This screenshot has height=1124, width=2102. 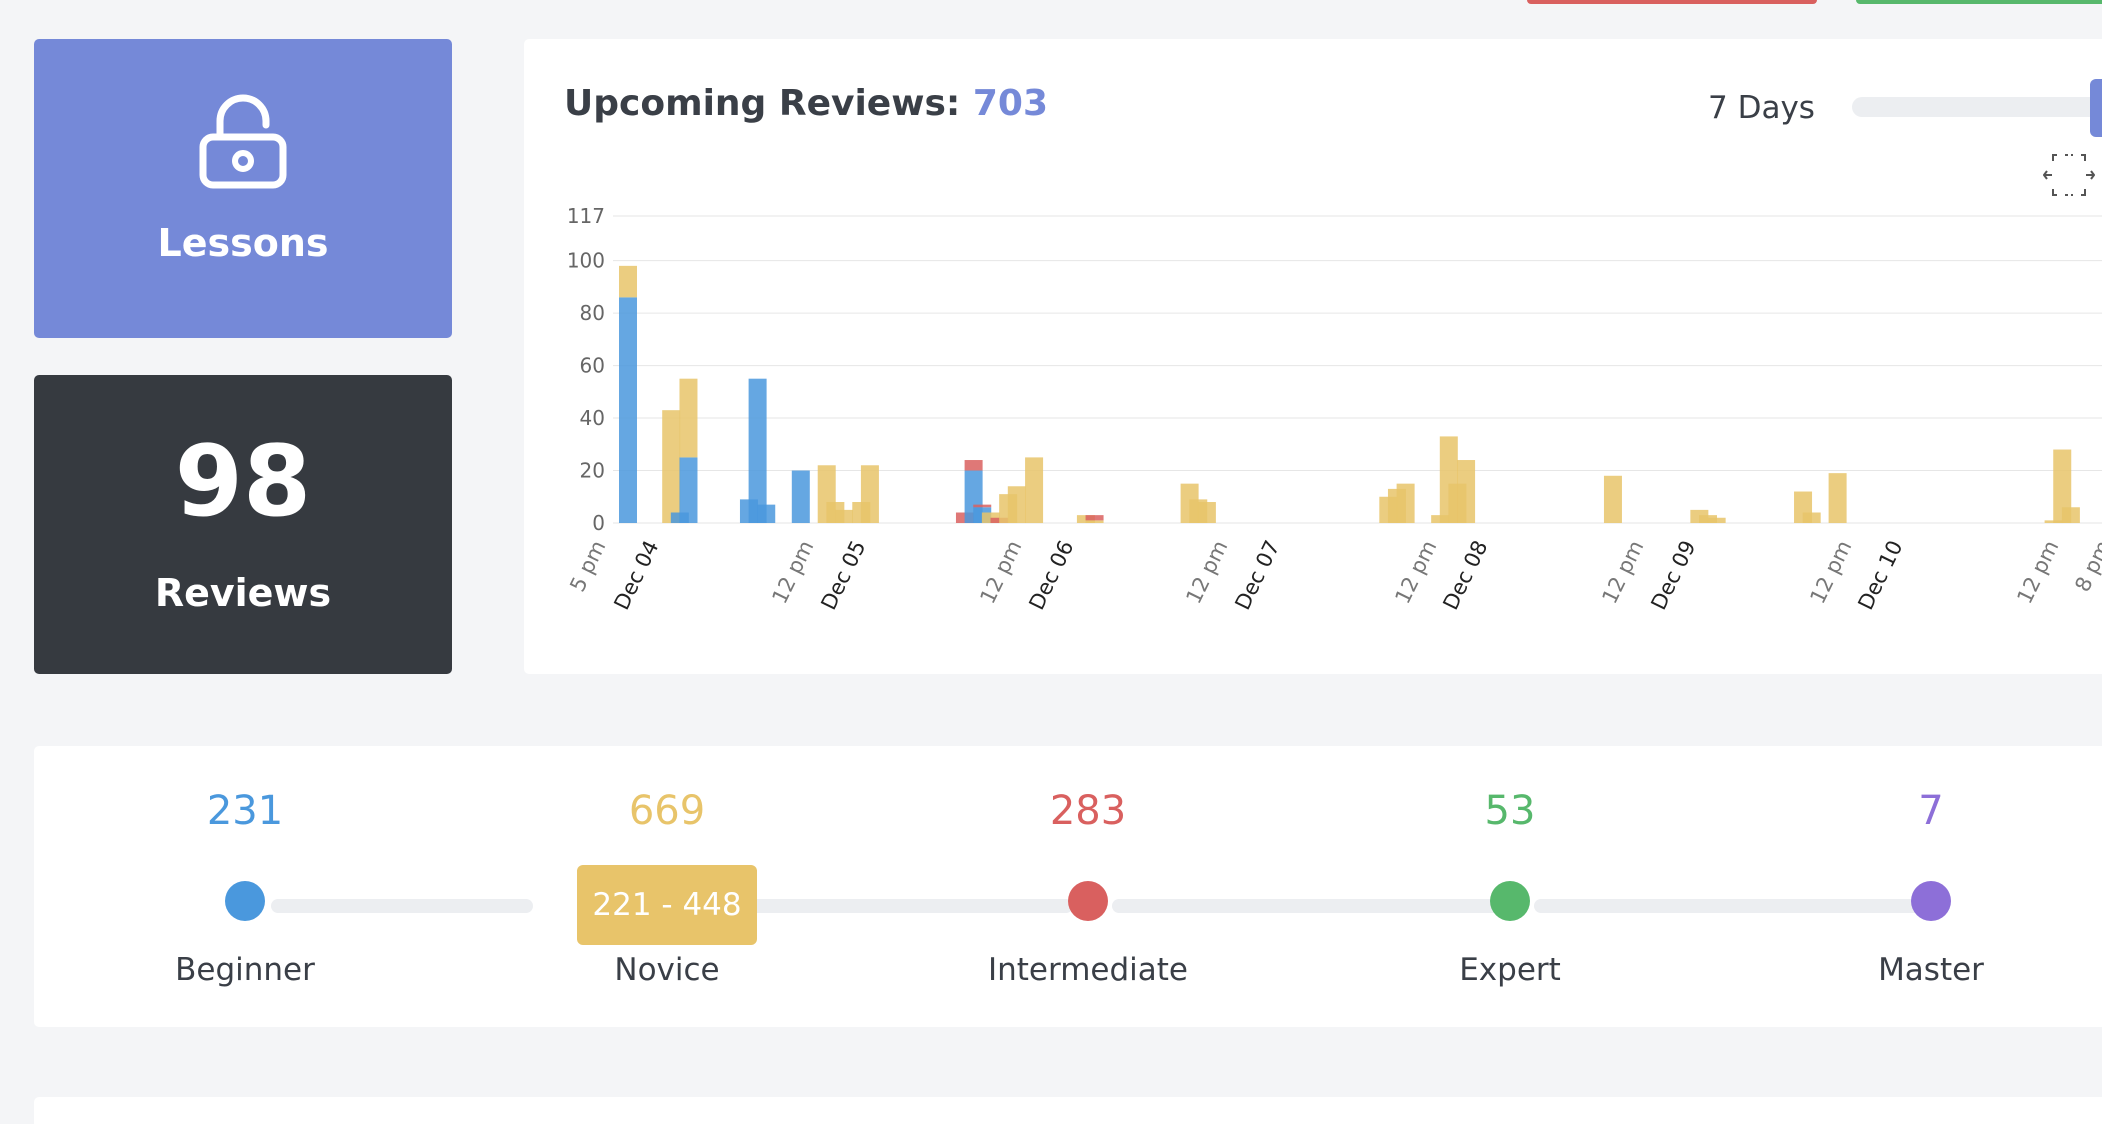 I want to click on upcoming-reviews-label: Upcoming Reviews:, so click(x=762, y=103).